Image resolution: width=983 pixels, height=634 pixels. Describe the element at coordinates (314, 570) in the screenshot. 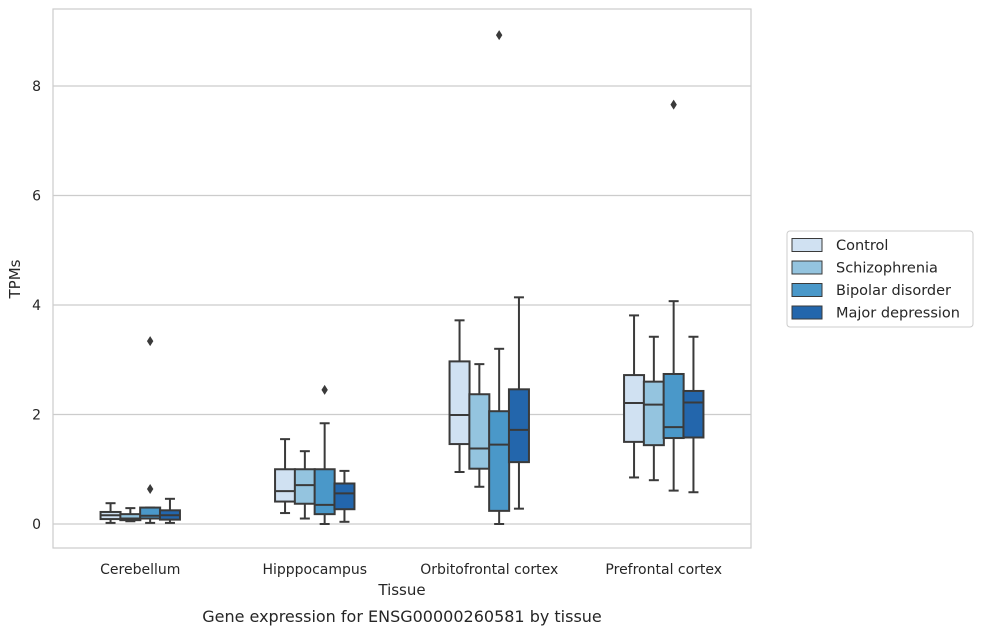

I see `x-tick-label: Hipppocampus` at that location.